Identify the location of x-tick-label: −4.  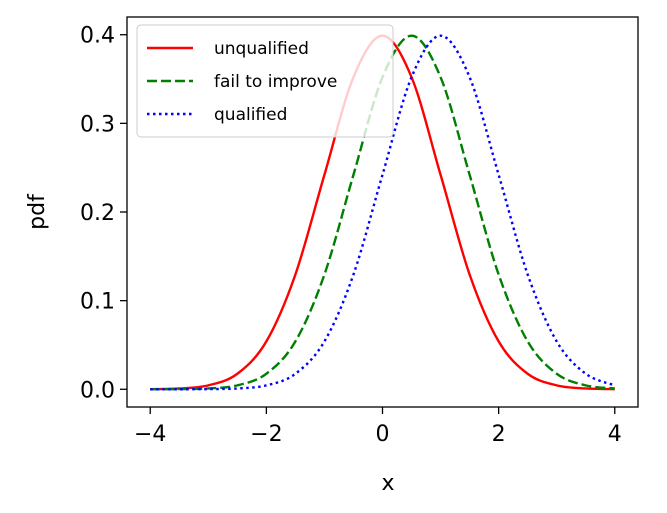
(150, 434).